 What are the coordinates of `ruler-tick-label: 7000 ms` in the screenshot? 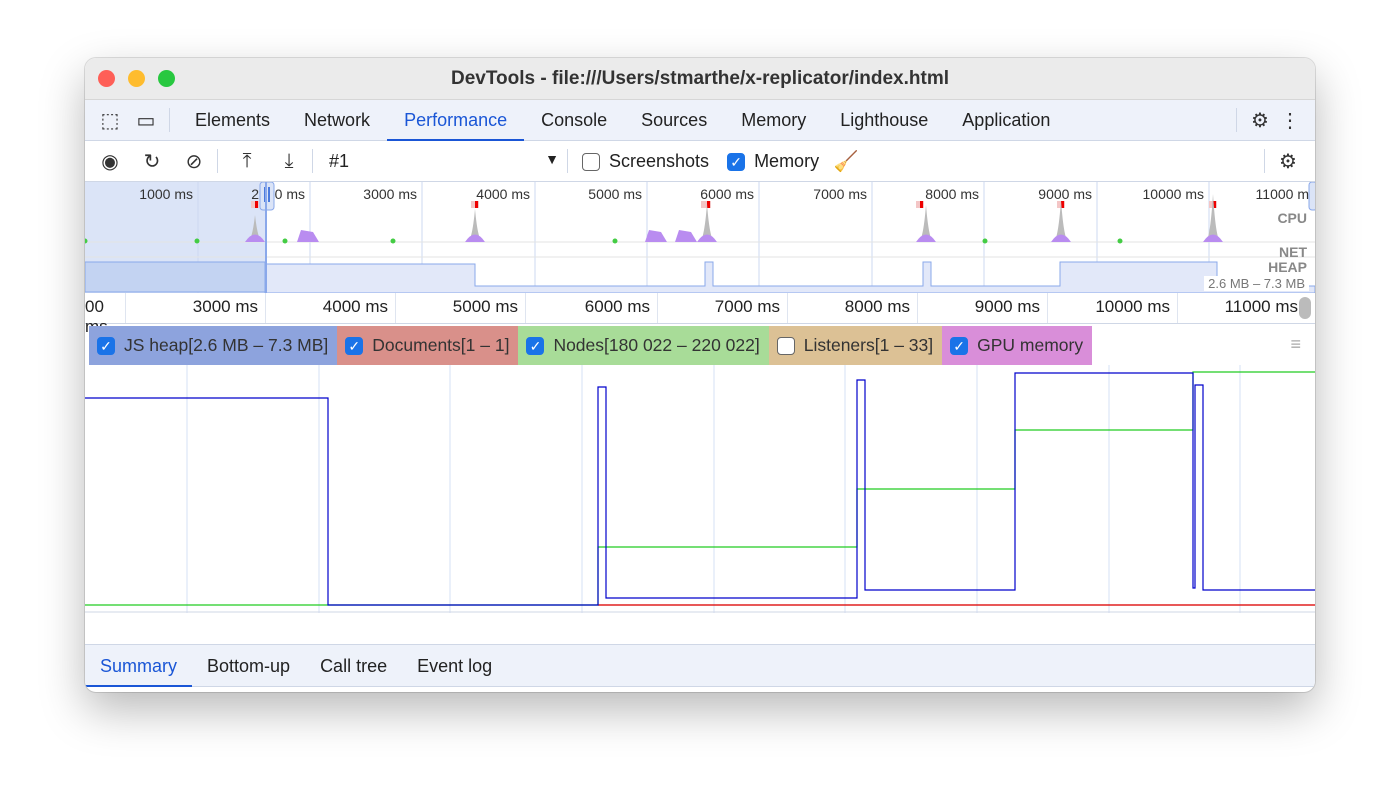 It's located at (747, 306).